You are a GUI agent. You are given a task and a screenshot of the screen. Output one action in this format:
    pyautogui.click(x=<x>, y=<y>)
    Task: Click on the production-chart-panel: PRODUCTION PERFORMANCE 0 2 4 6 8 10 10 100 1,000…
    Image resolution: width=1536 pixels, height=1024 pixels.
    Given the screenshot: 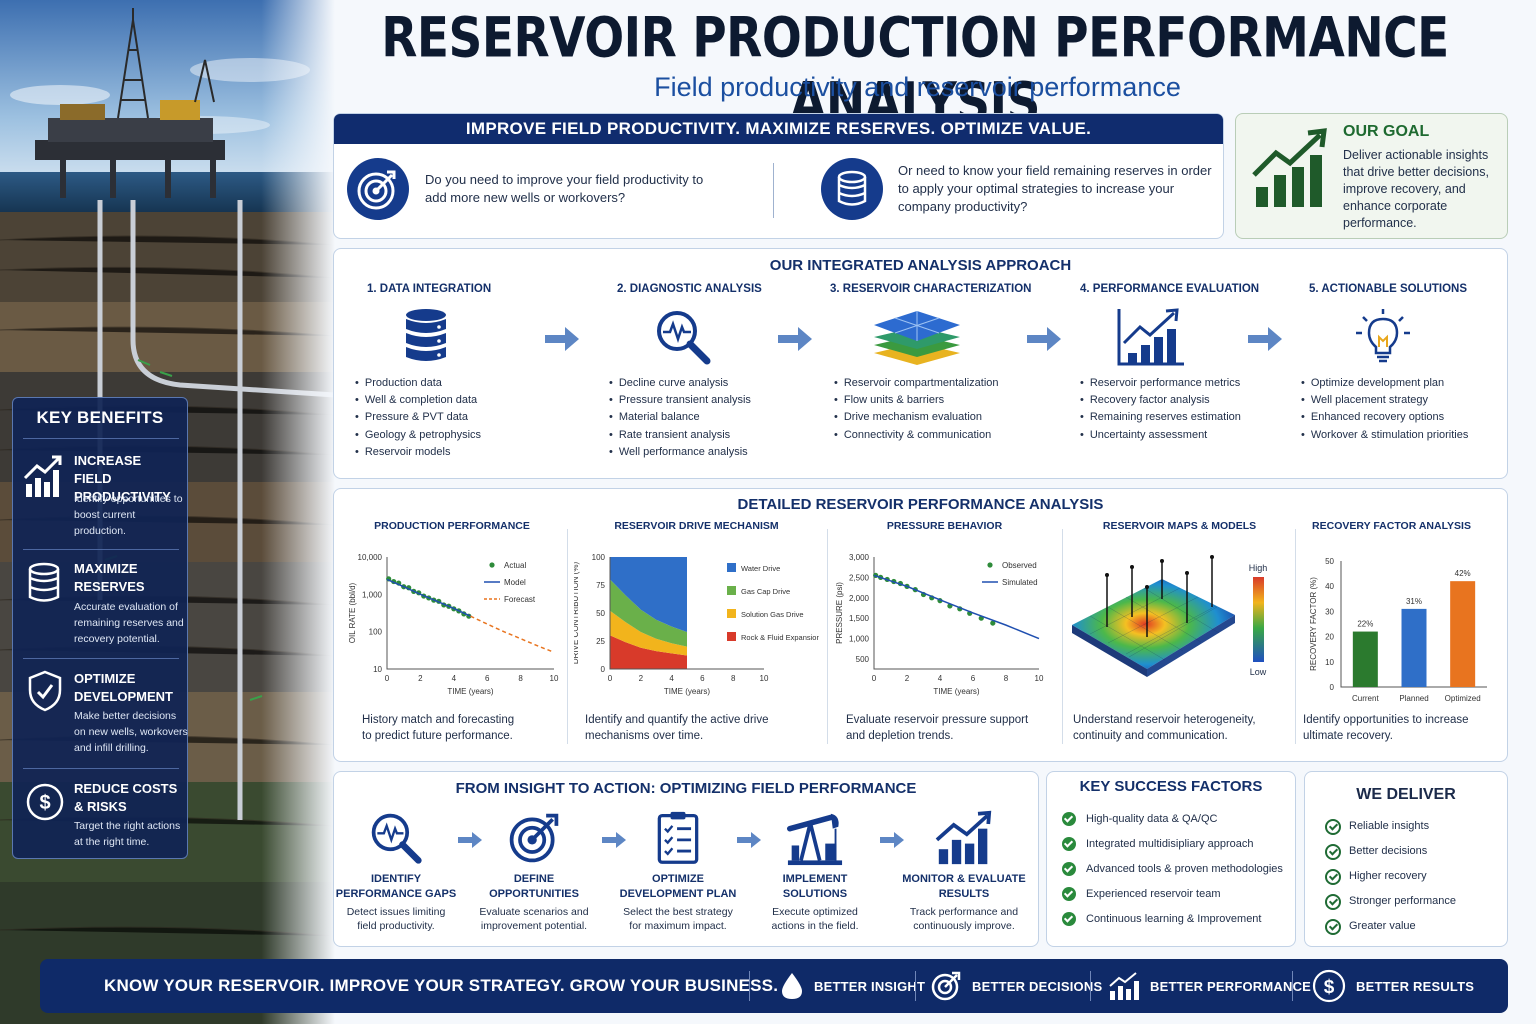 What is the action you would take?
    pyautogui.click(x=452, y=630)
    